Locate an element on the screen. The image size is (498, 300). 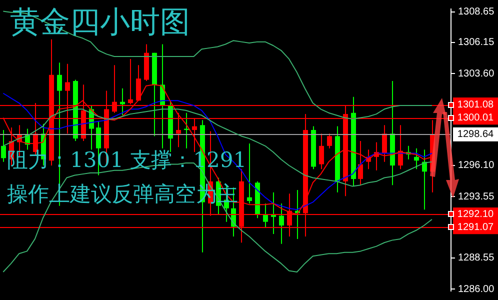
y-tick-label: 1306.15 is located at coordinates (476, 42).